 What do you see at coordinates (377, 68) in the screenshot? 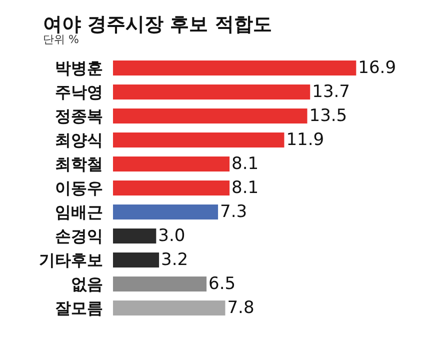
I see `data-label: 16.9` at bounding box center [377, 68].